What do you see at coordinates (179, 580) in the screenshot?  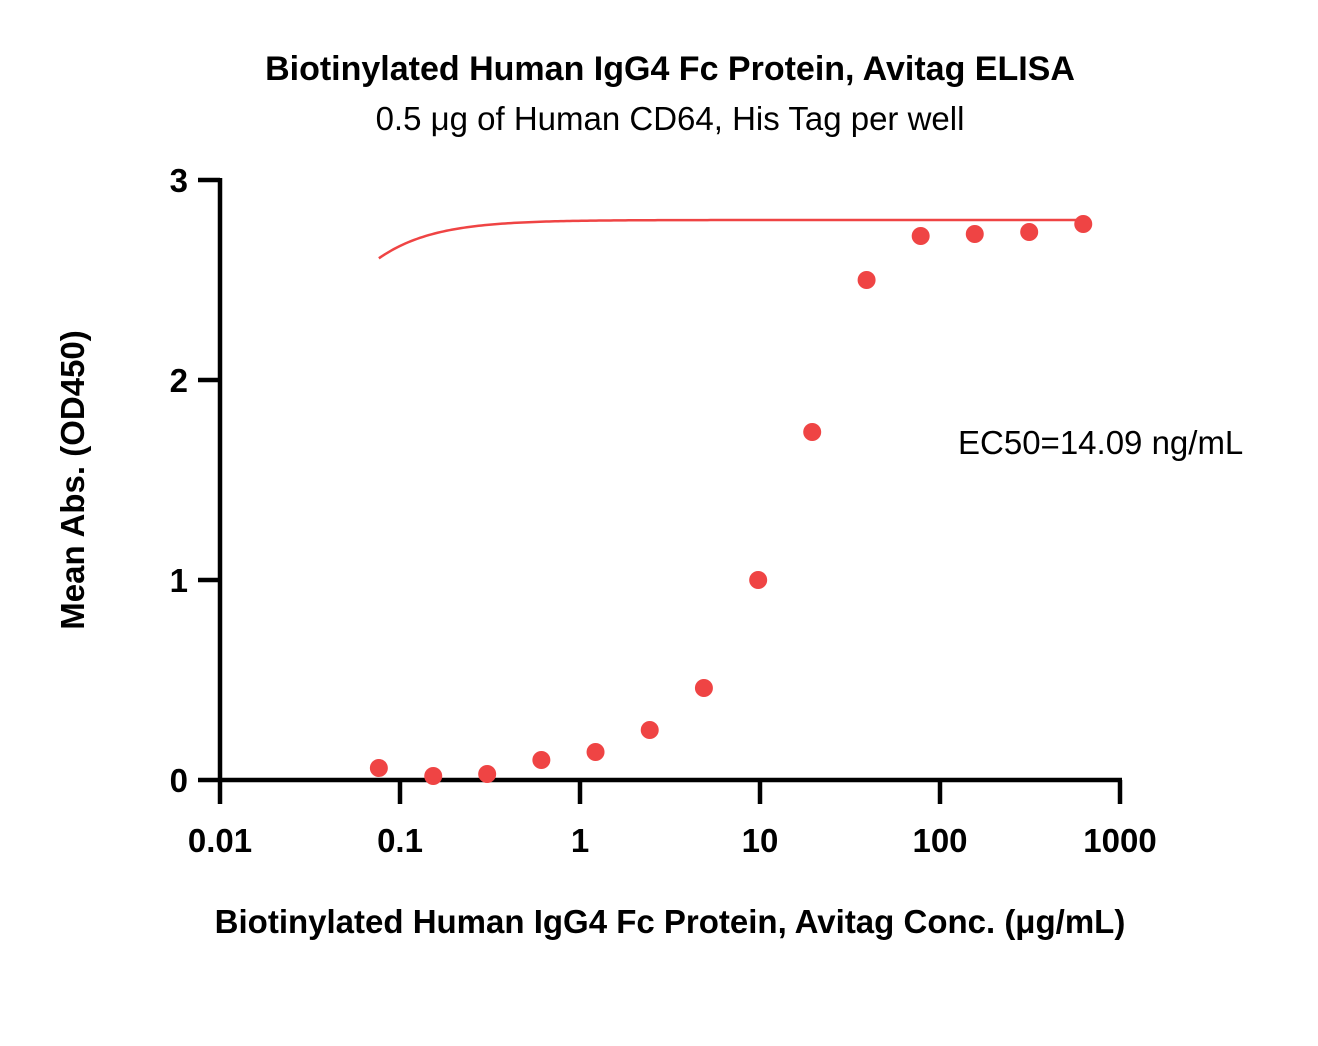 I see `y-tick-label: 1` at bounding box center [179, 580].